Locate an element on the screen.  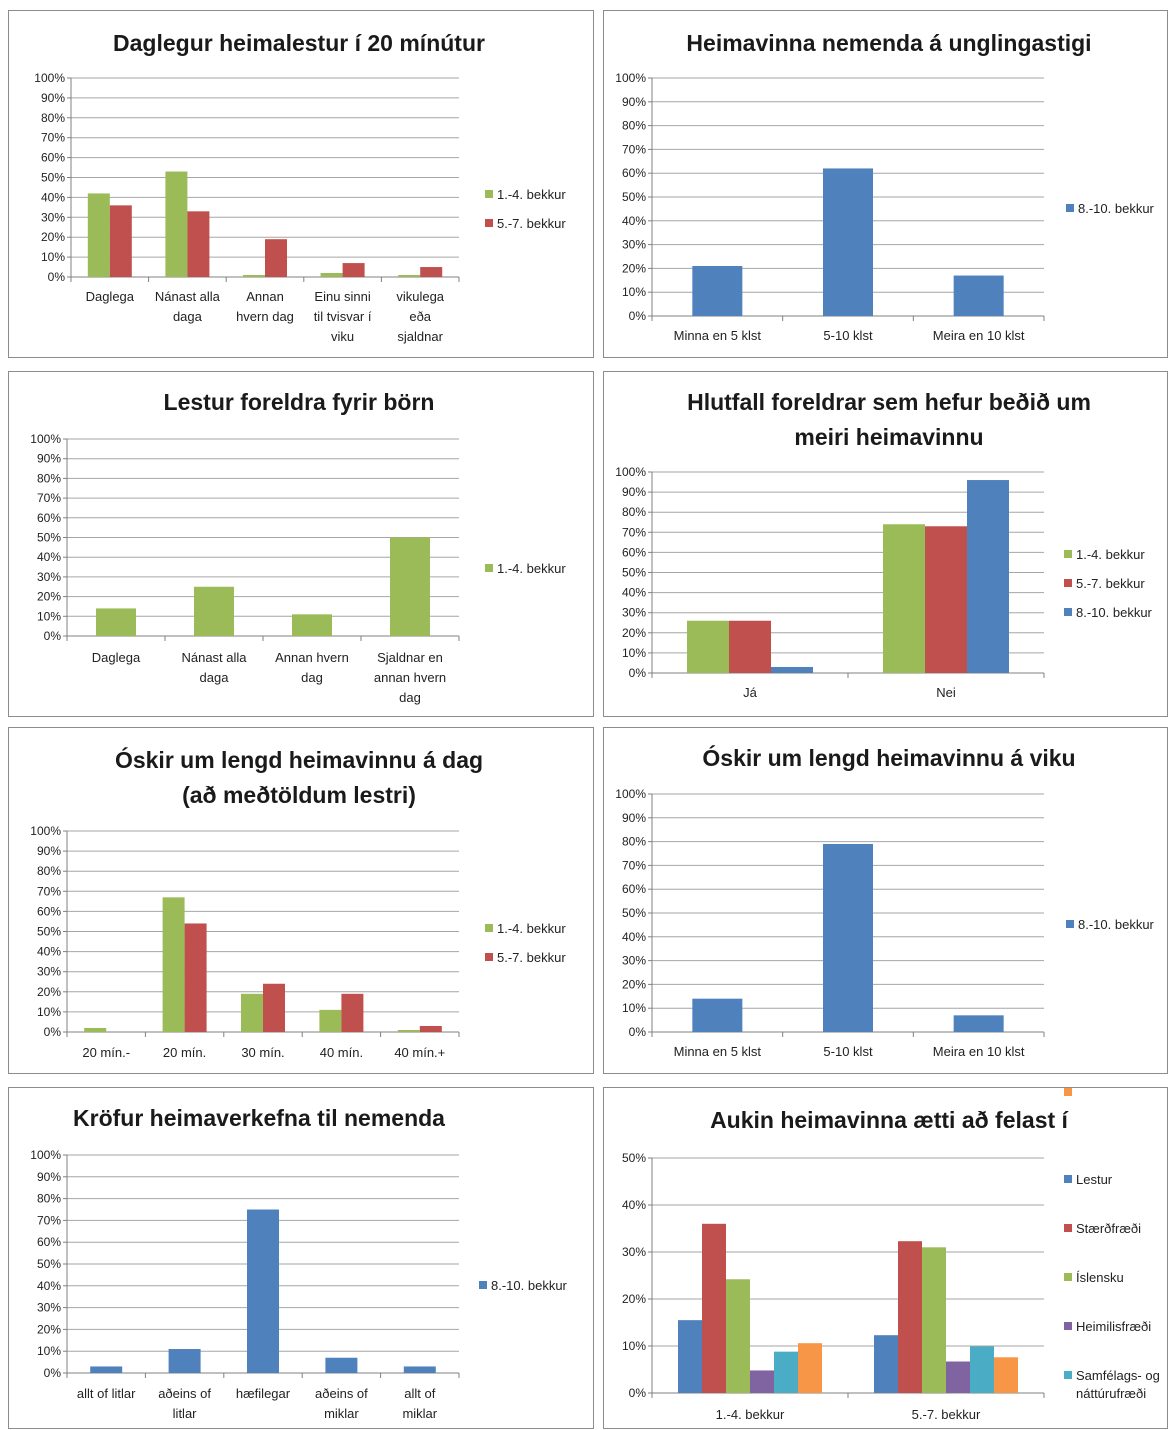
chart-title: Kröfur heimaverkefna til nemenda is located at coordinates (259, 1118).